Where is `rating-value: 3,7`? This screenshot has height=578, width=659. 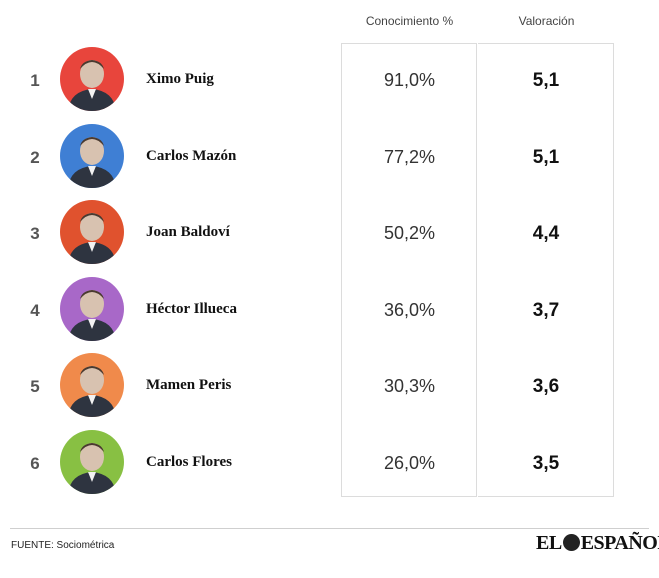 rating-value: 3,7 is located at coordinates (546, 310).